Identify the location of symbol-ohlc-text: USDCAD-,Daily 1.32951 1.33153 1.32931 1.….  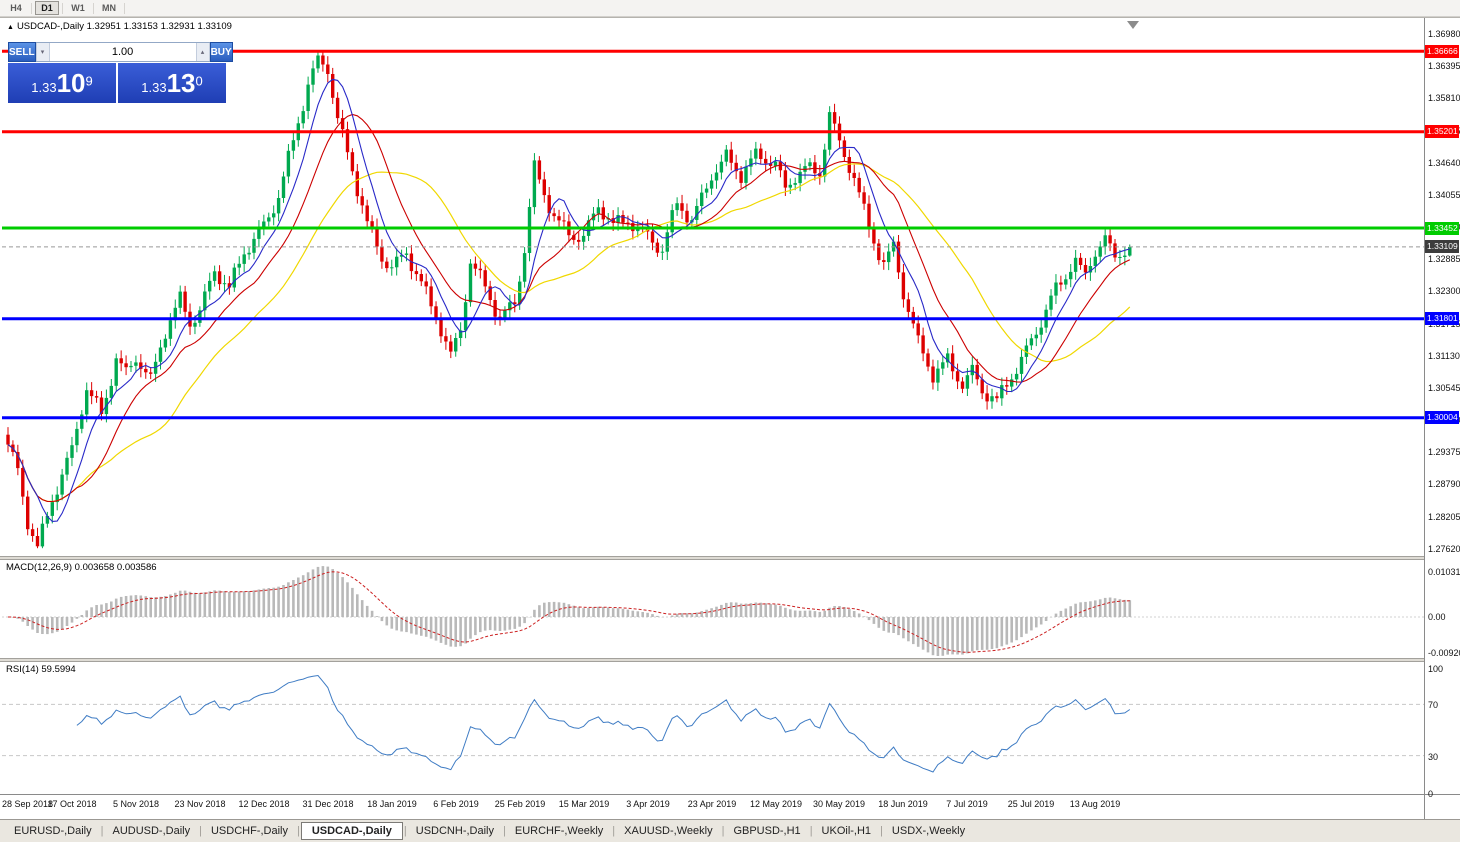
(124, 26).